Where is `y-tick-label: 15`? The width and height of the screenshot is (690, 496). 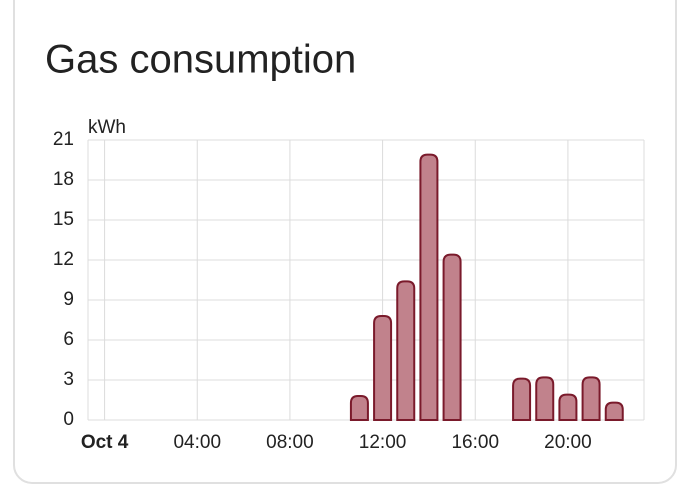 y-tick-label: 15 is located at coordinates (63, 219).